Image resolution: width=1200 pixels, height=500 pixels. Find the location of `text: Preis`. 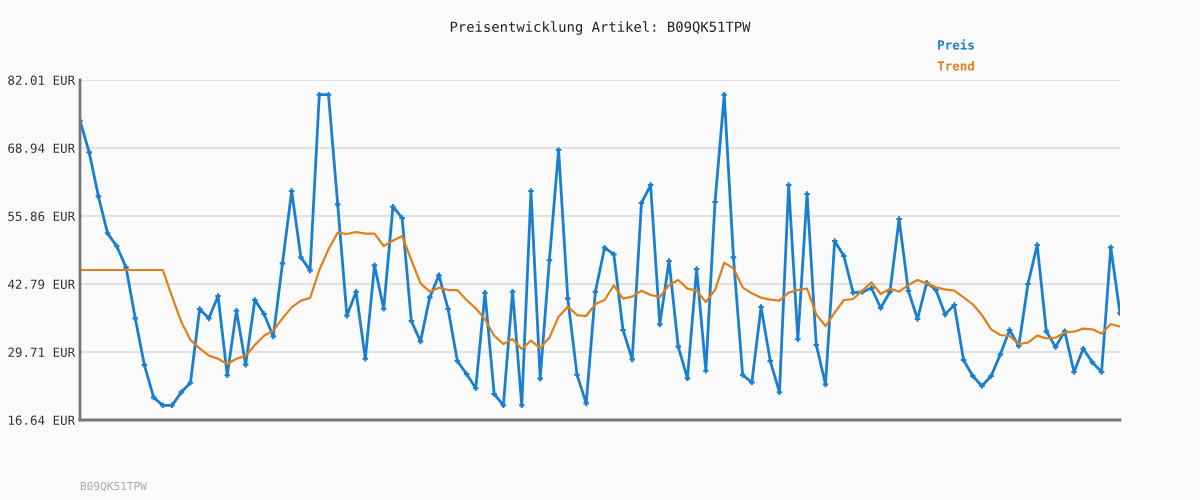

text: Preis is located at coordinates (956, 44).